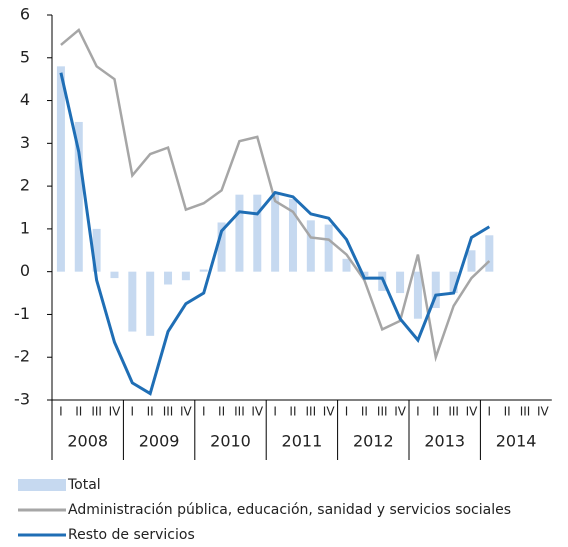  Describe the element at coordinates (84, 485) in the screenshot. I see `legend-label: Total` at that location.